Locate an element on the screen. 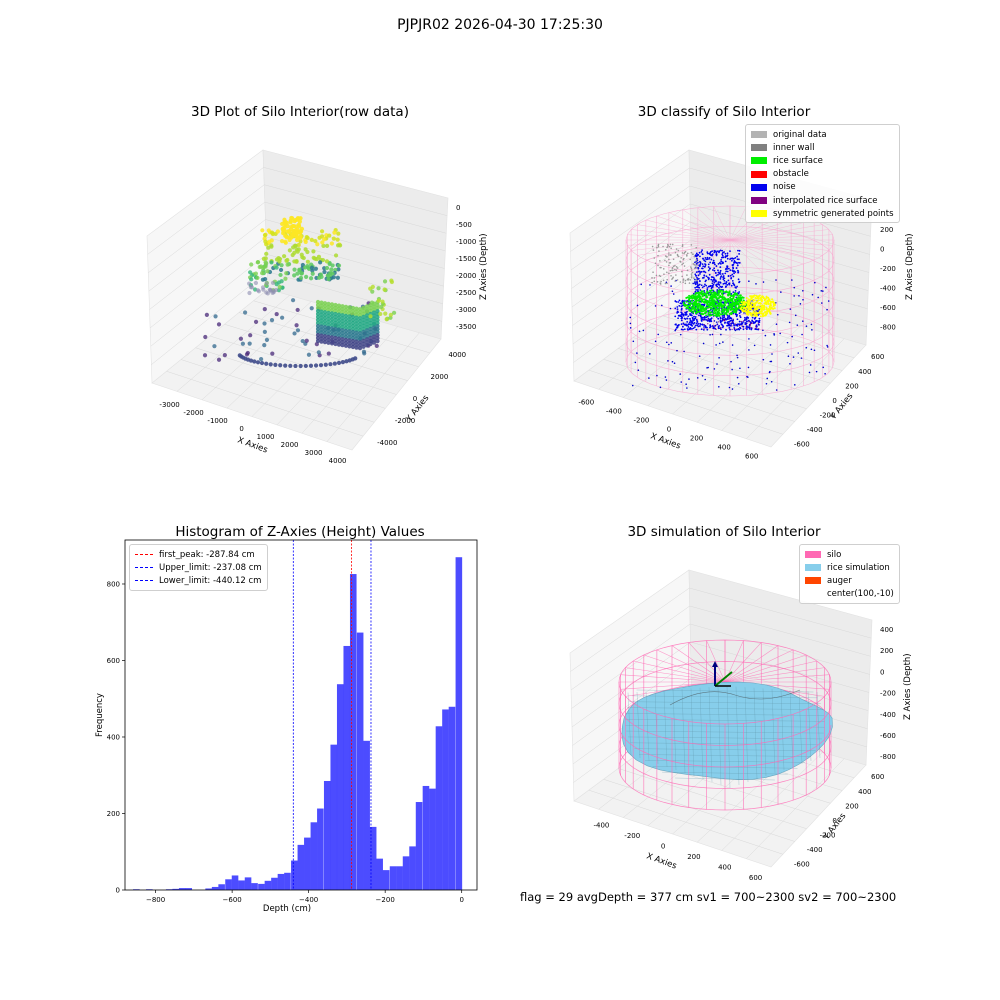 This screenshot has height=1000, width=1000. legend-label: rice simulation is located at coordinates (858, 567).